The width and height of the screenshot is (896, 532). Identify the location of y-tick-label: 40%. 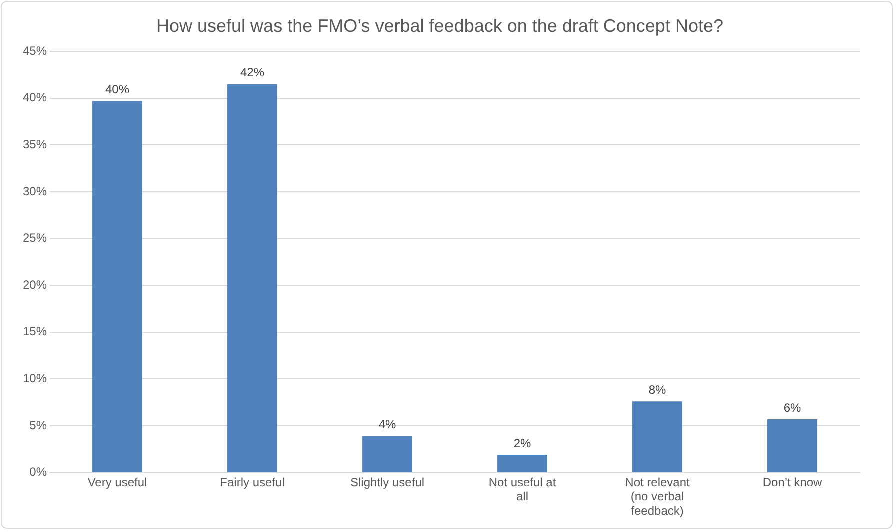
(35, 97).